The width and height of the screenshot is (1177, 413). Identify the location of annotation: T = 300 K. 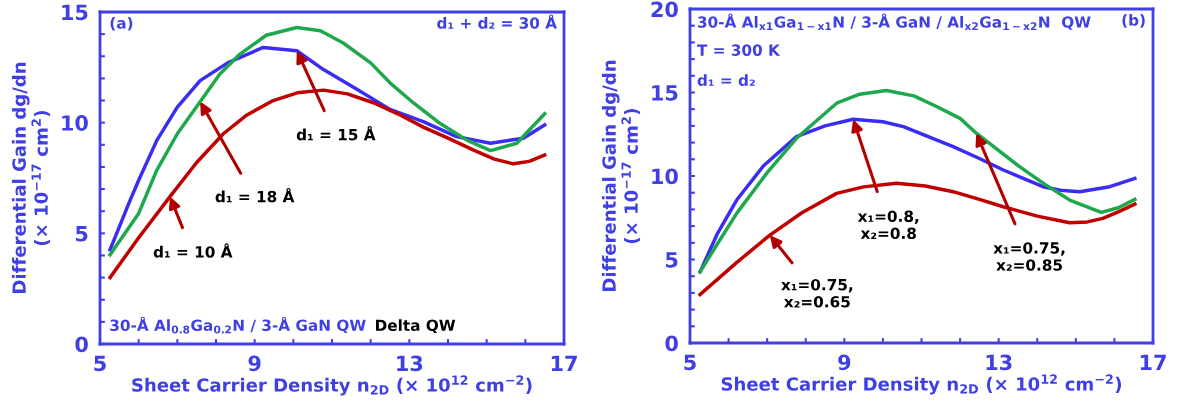
(739, 50).